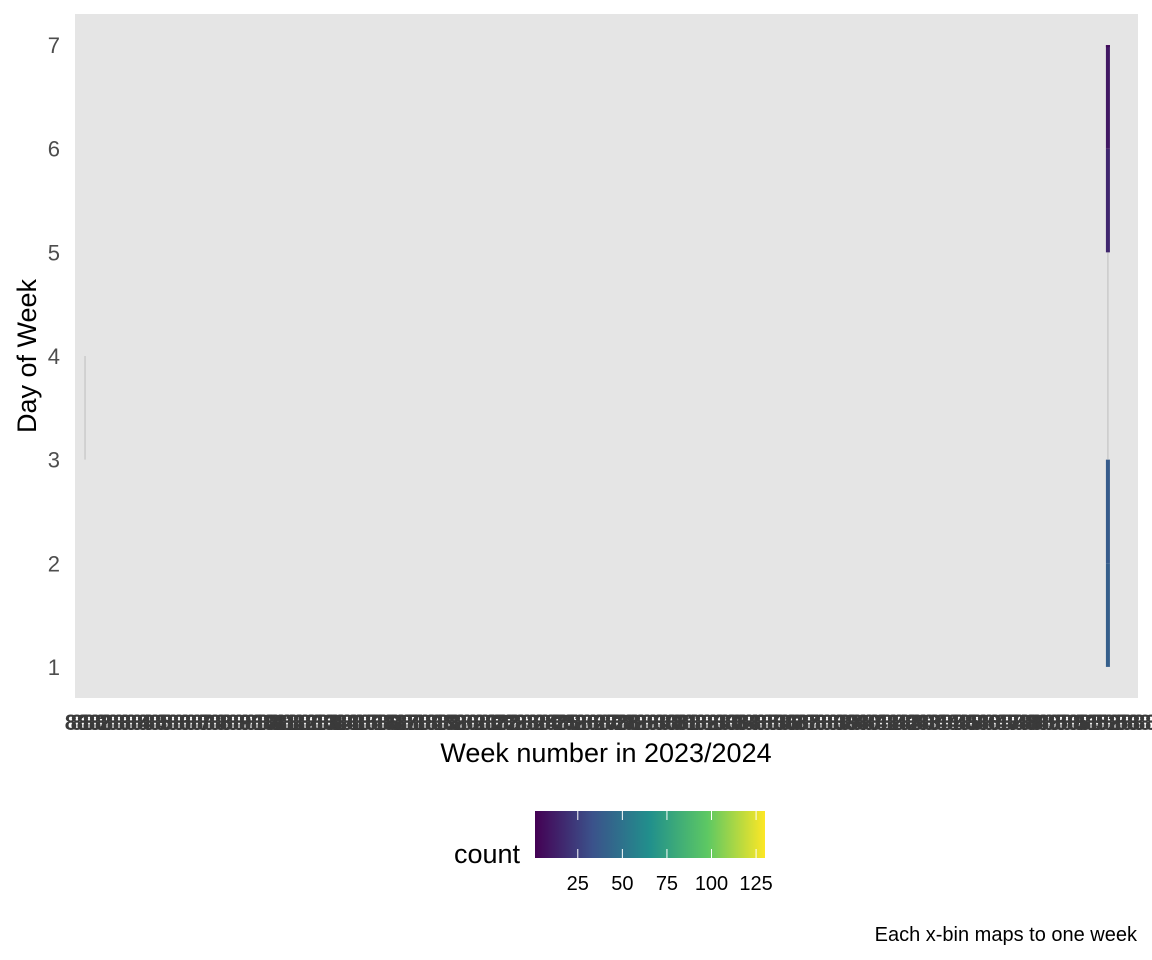 The width and height of the screenshot is (1152, 960). What do you see at coordinates (667, 884) in the screenshot?
I see `legend-tick-label: 75` at bounding box center [667, 884].